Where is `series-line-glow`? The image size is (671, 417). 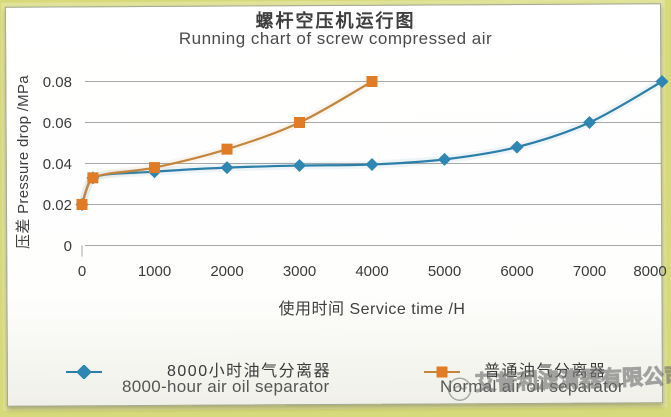 series-line-glow is located at coordinates (227, 143).